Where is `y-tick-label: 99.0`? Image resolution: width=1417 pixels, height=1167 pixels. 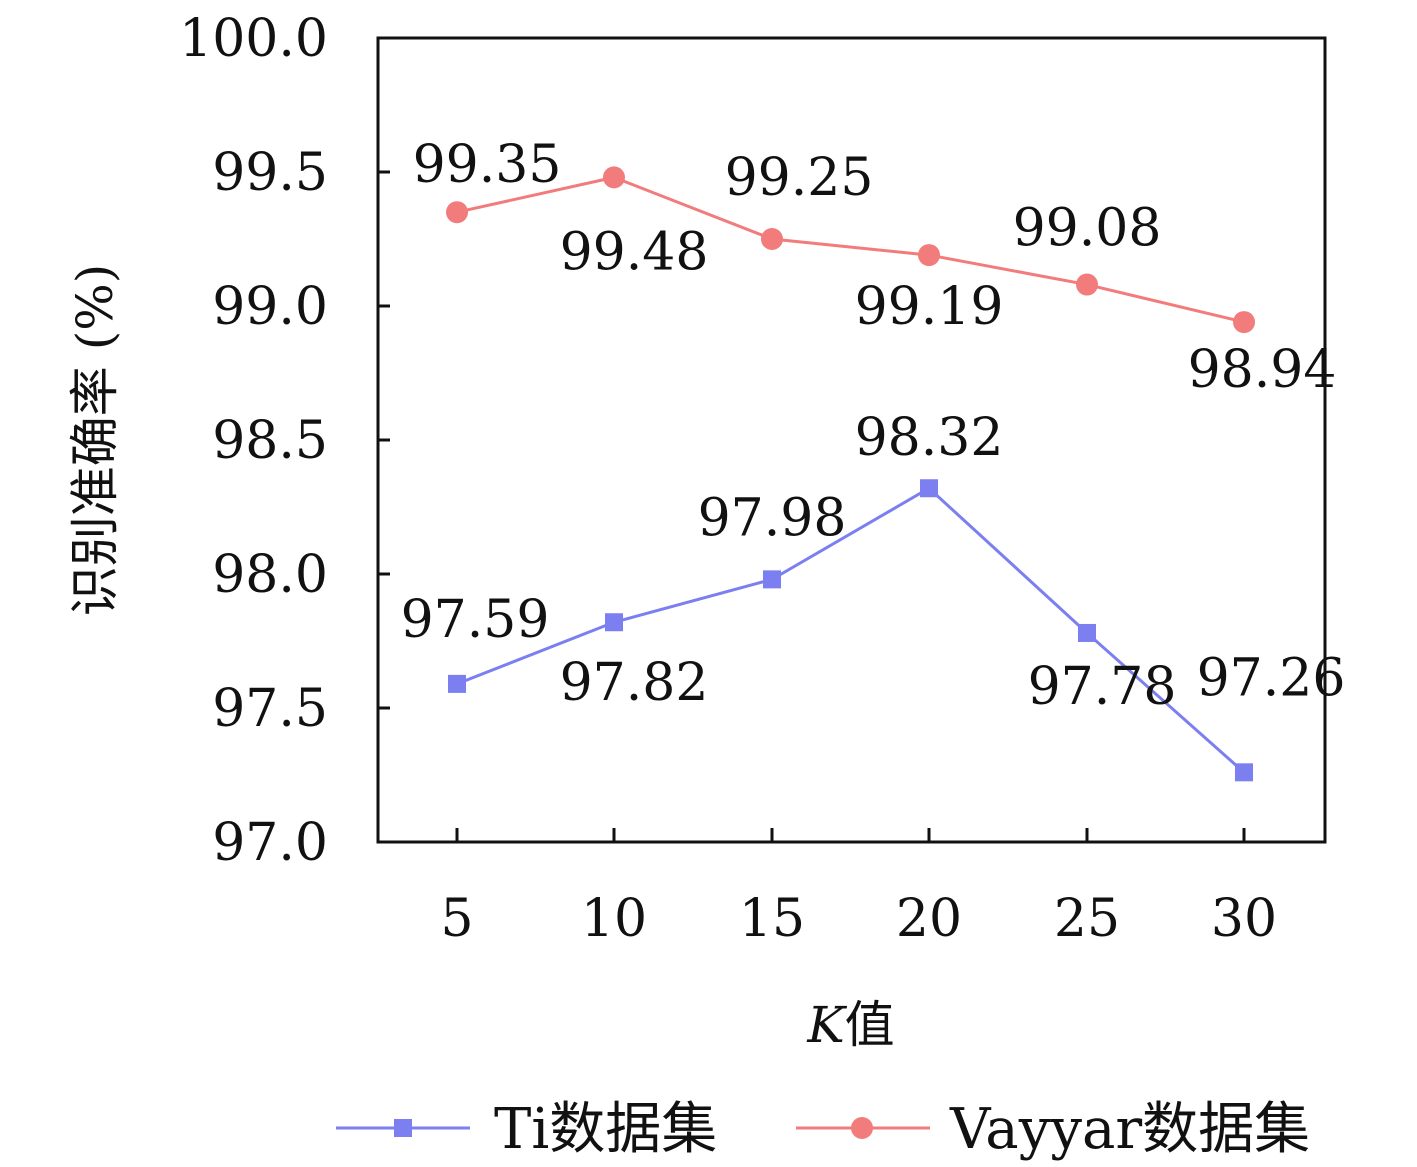 y-tick-label: 99.0 is located at coordinates (270, 307).